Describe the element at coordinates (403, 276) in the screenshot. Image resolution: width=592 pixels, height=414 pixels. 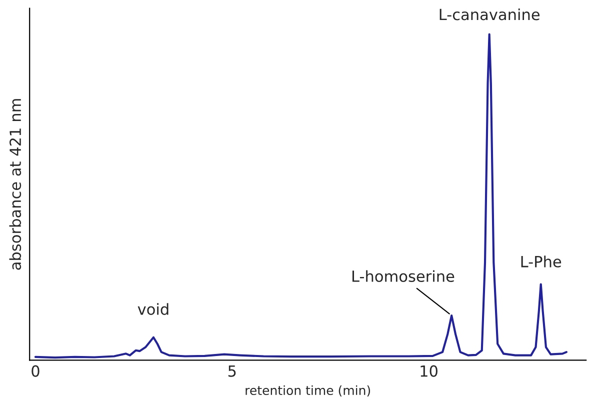
I see `annotation: L-homoserine` at that location.